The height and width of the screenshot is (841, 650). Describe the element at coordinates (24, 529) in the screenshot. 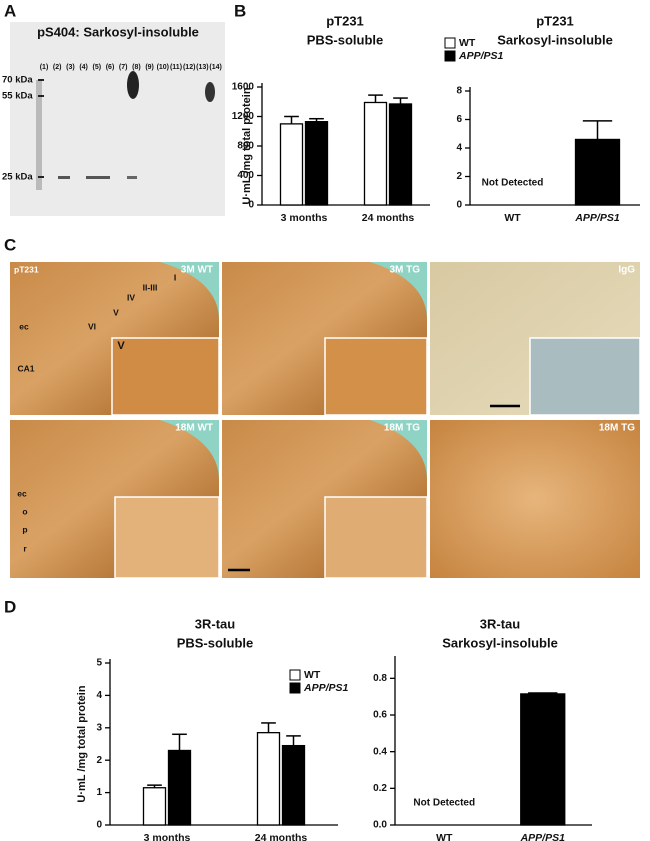

I see `region-label: p` at that location.